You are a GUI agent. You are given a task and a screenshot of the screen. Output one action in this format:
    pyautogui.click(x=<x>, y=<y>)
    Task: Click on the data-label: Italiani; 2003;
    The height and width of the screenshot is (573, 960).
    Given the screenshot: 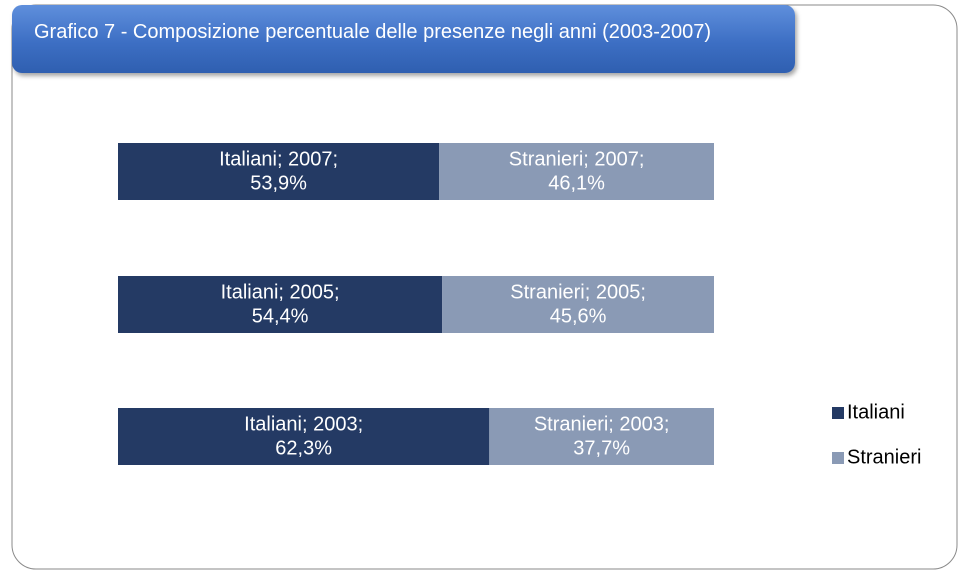 What is the action you would take?
    pyautogui.click(x=303, y=424)
    